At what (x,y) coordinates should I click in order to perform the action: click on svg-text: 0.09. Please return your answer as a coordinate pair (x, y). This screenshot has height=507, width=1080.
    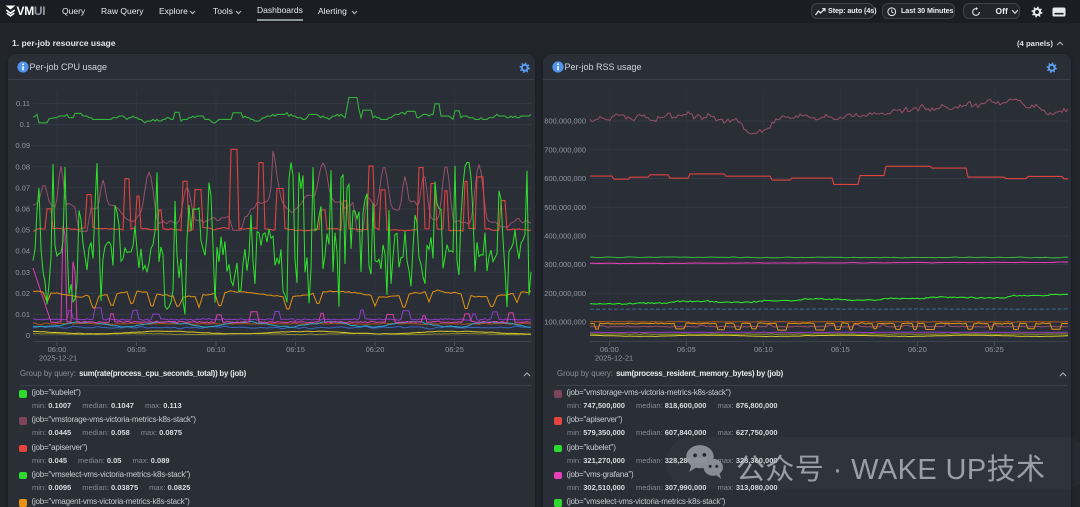
    Looking at the image, I should click on (22, 145).